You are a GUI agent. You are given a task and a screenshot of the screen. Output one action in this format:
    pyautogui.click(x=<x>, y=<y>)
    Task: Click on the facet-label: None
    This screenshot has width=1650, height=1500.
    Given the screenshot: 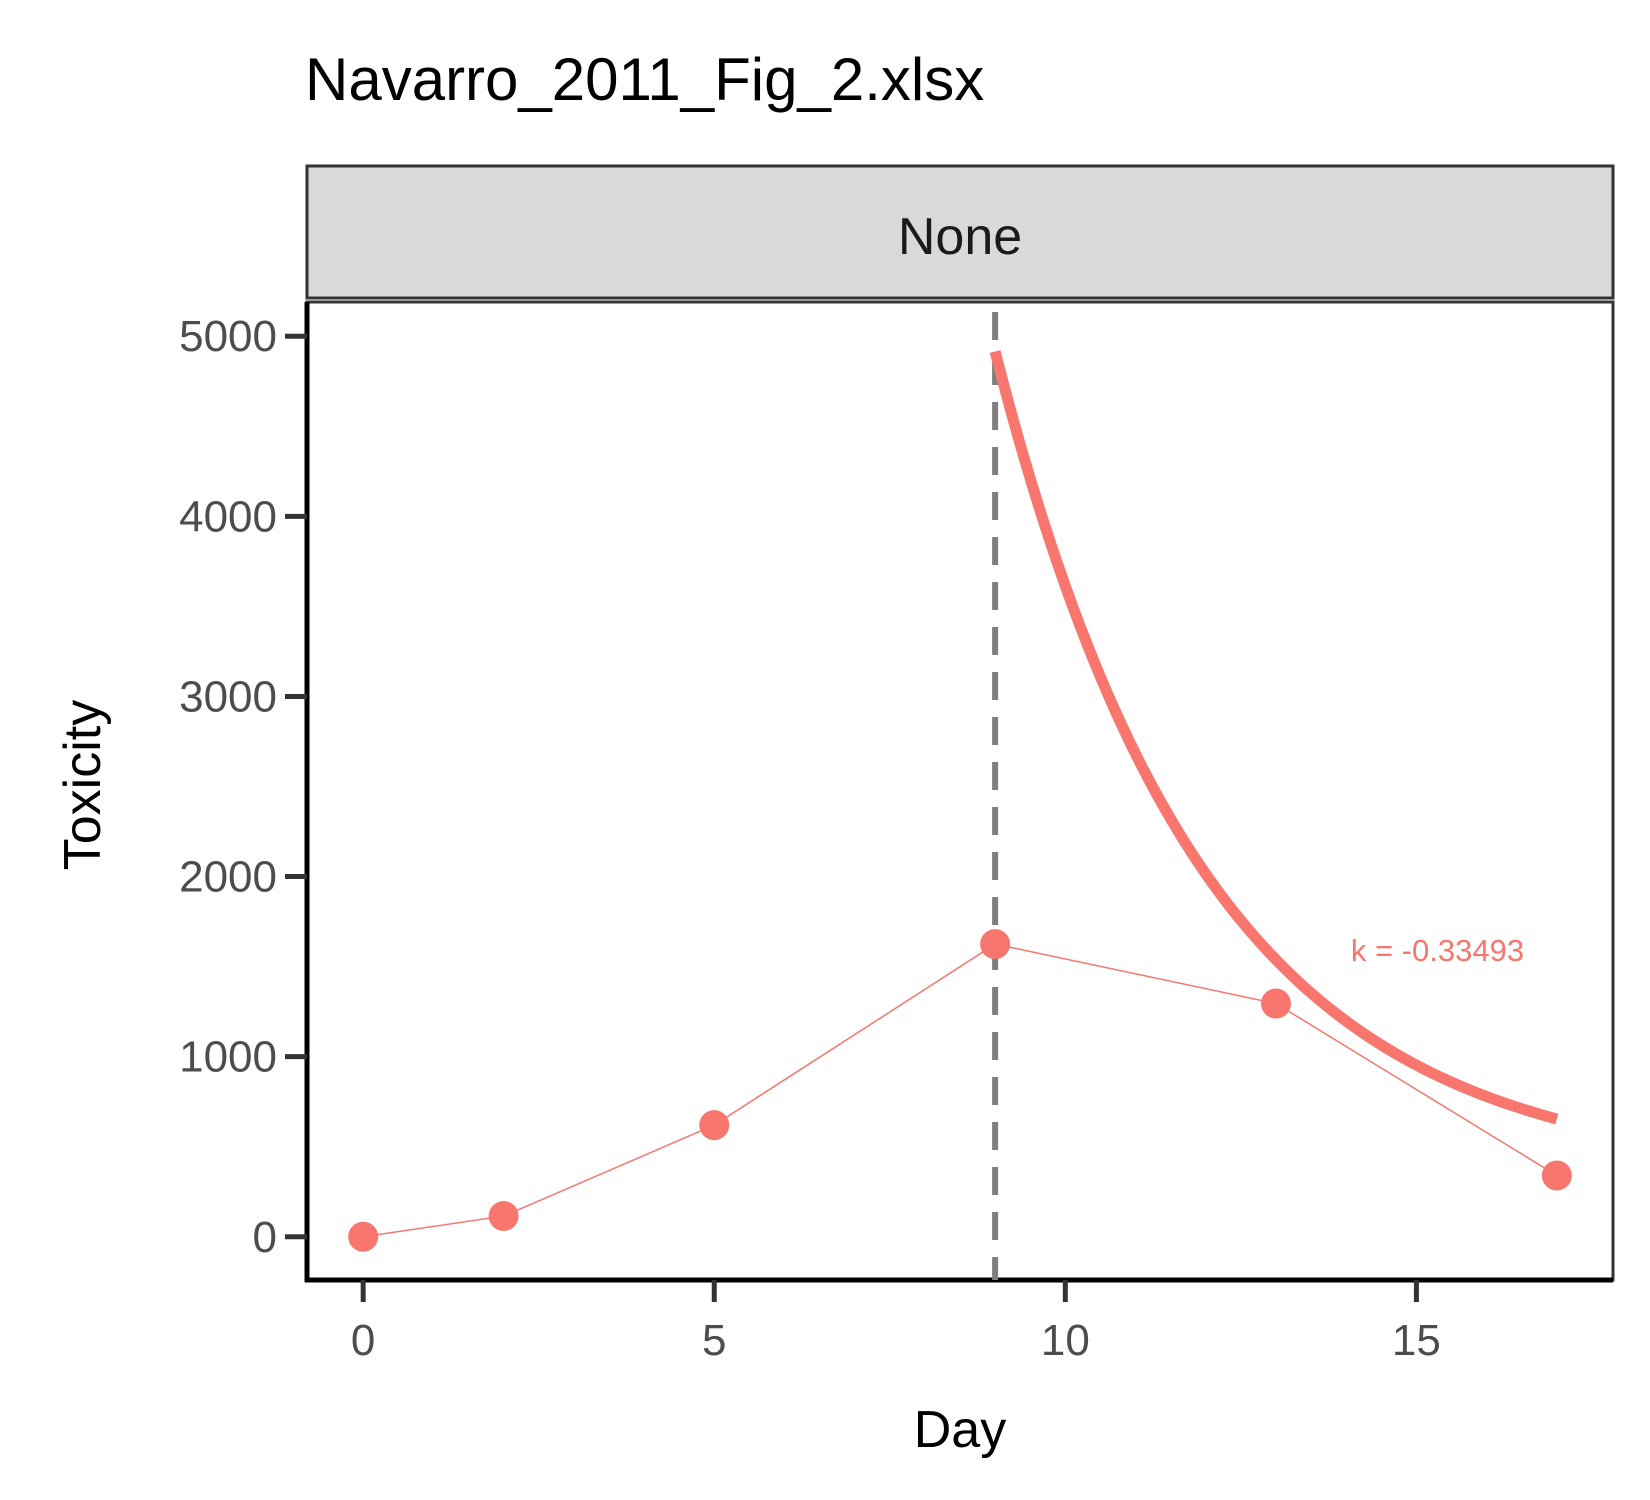 What is the action you would take?
    pyautogui.click(x=960, y=237)
    